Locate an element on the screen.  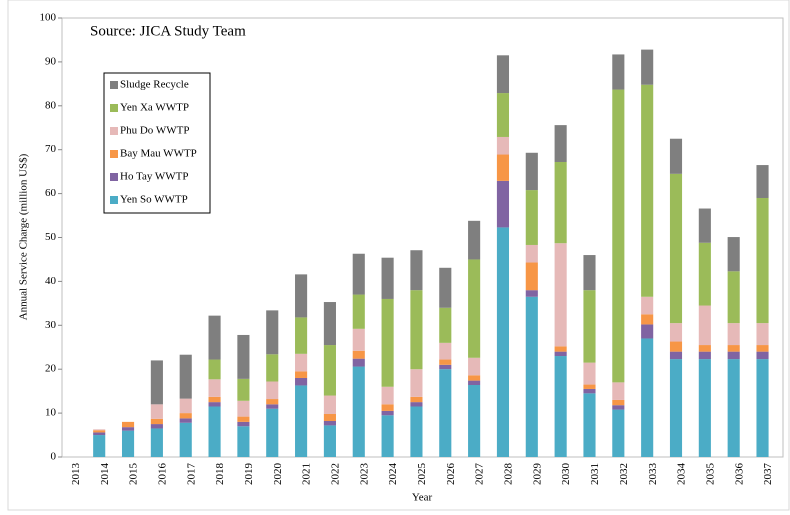
y-tick-label: 10 is located at coordinates (51, 413).